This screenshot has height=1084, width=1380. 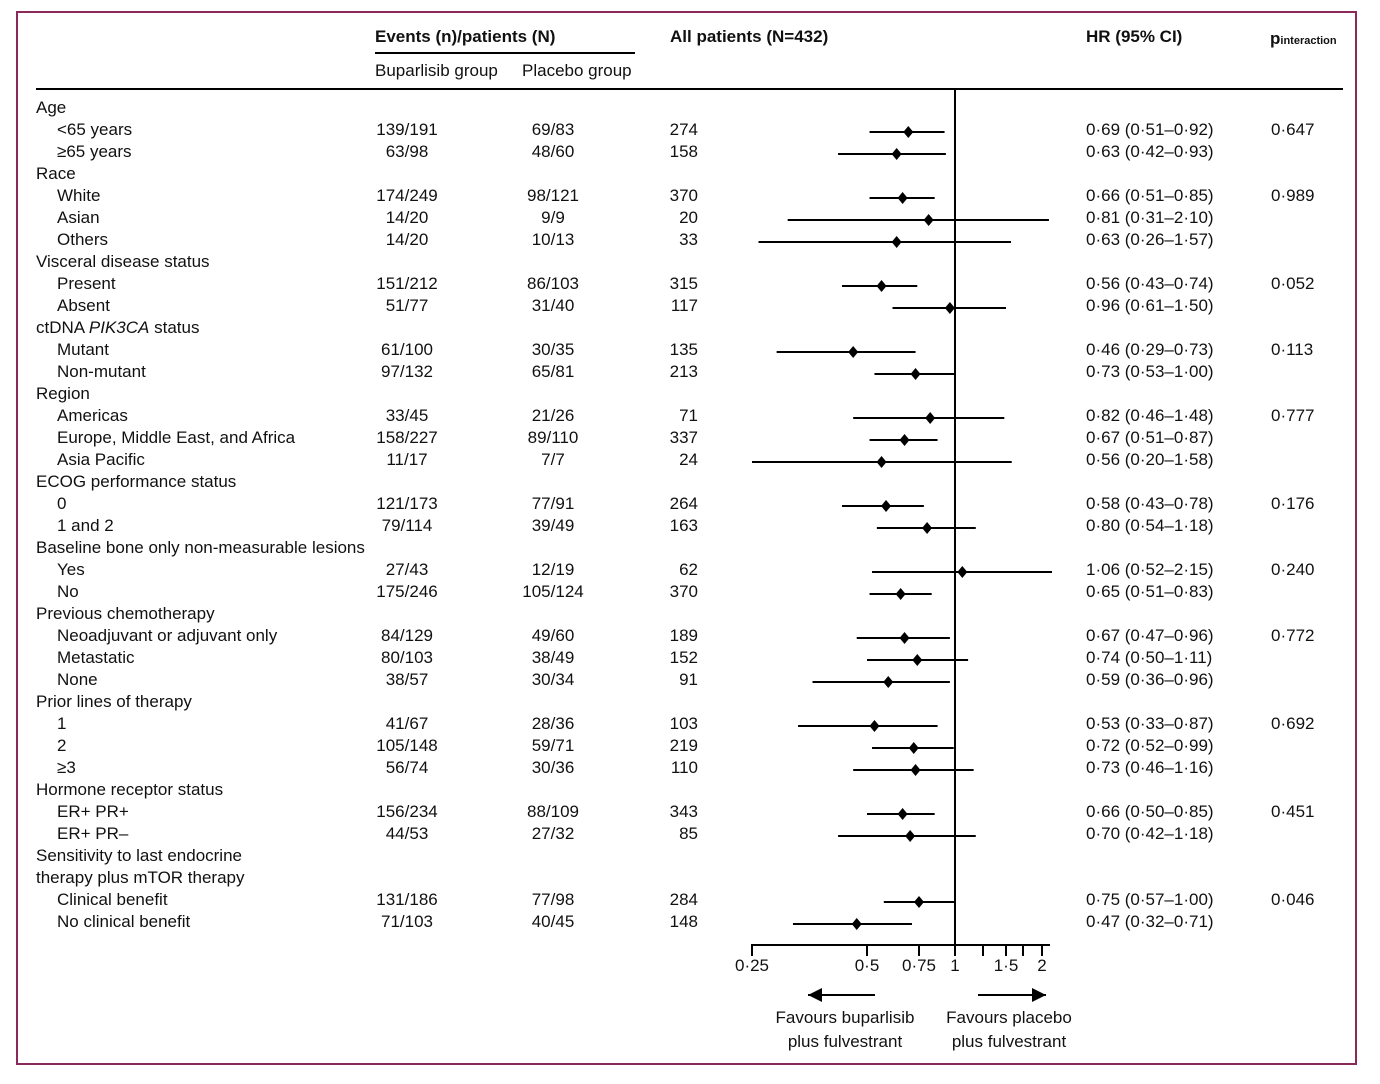 I want to click on arrow-left-icon, so click(x=815, y=995).